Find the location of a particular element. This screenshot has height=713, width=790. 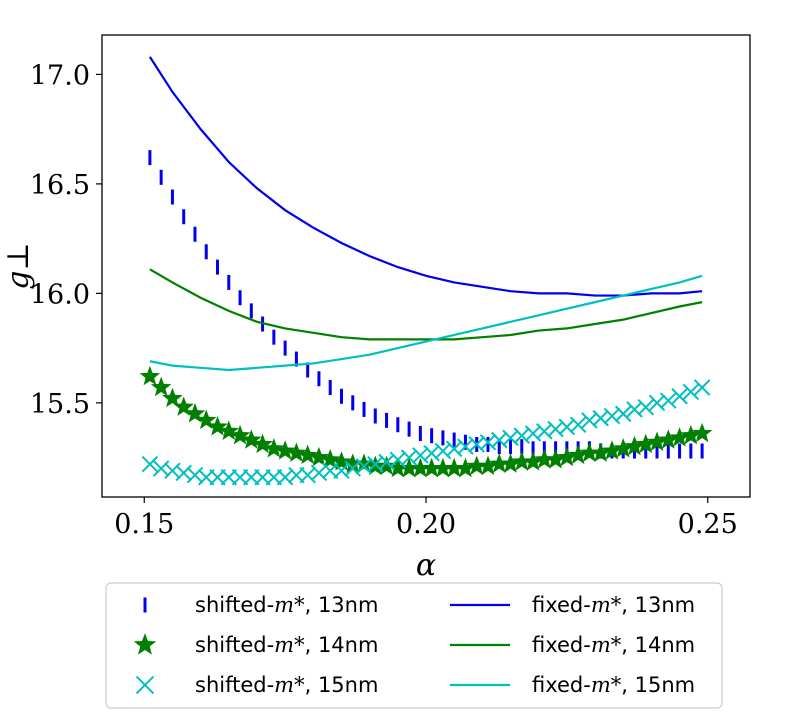

y-tick-label: 15.5 is located at coordinates (60, 404).